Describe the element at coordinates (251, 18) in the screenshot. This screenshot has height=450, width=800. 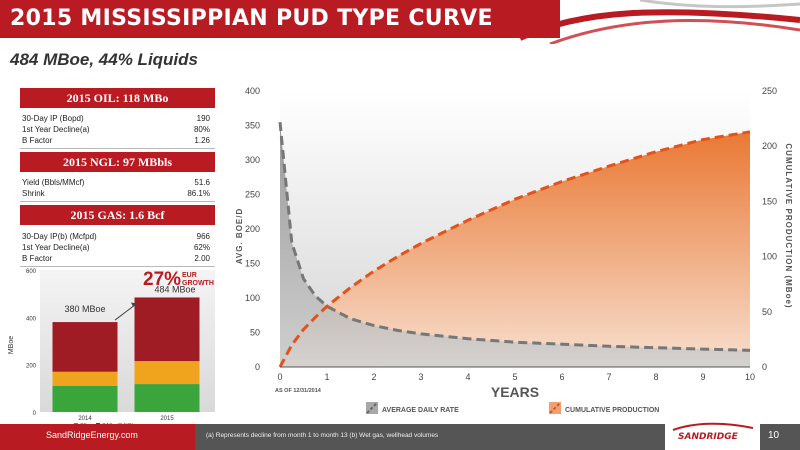
I see `slide-title: 2015 MISSISSIPPIAN PUD TYPE CURVE` at that location.